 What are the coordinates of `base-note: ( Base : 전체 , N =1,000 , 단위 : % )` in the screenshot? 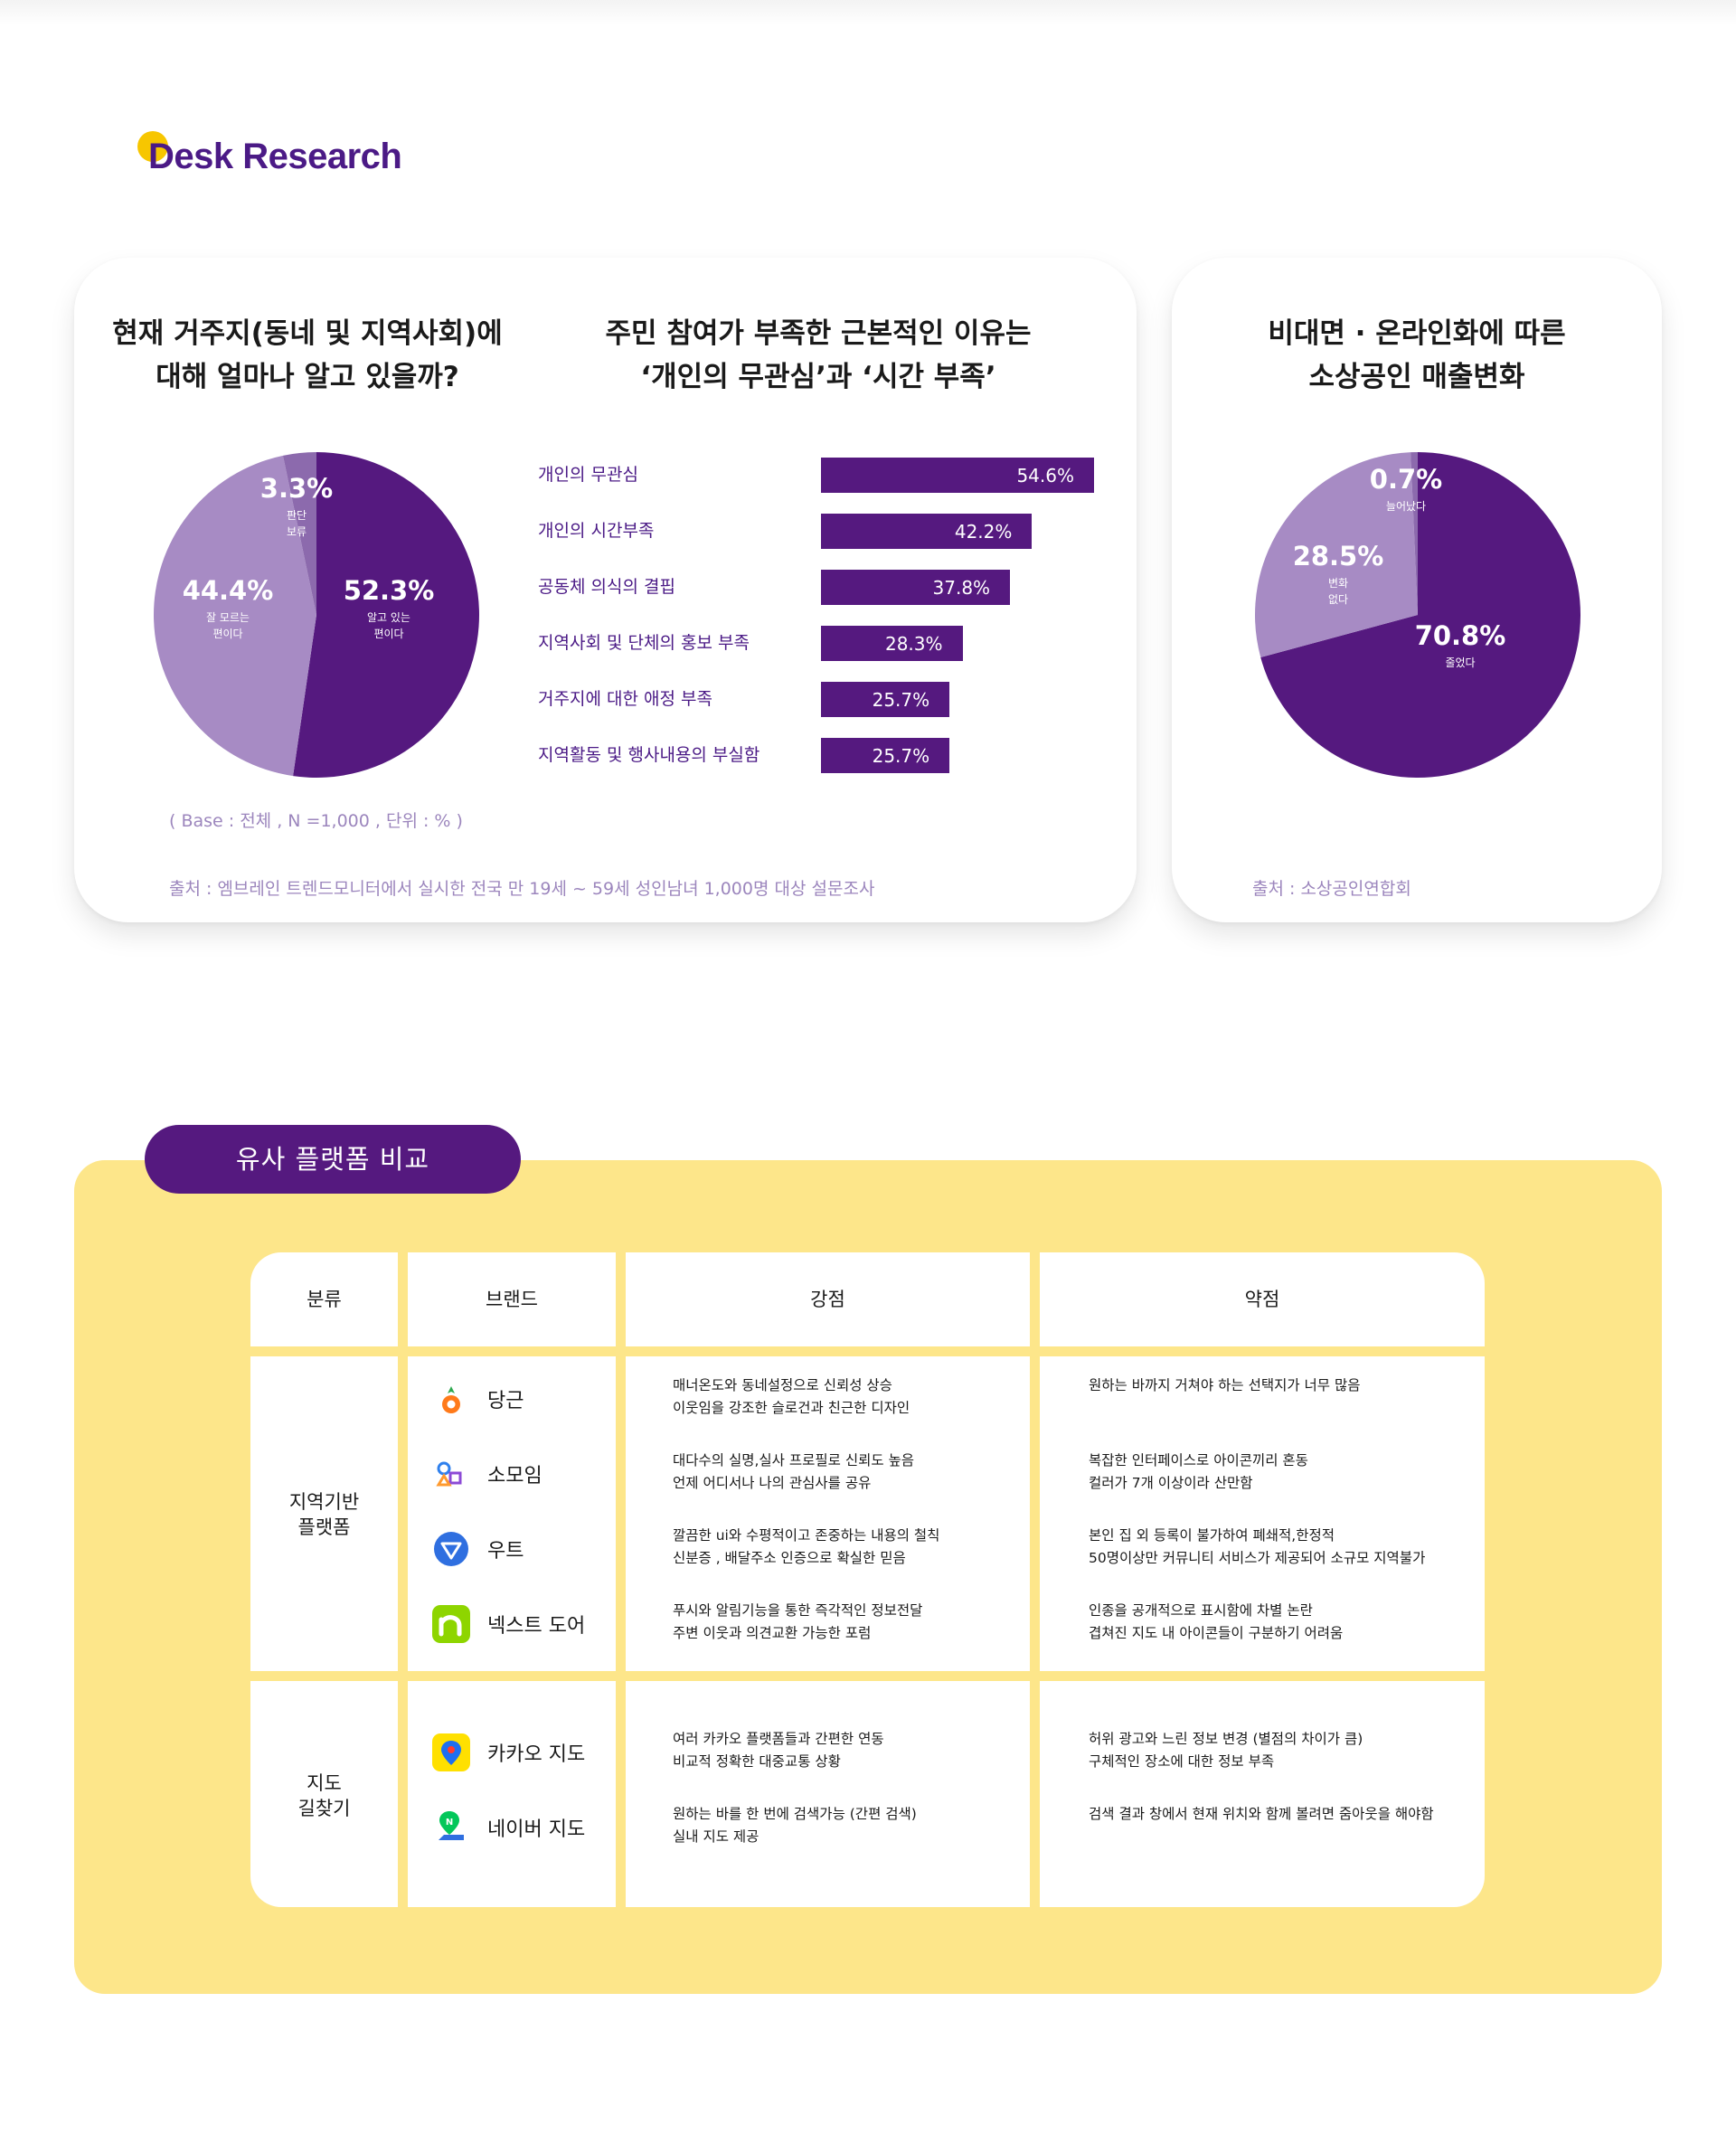 It's located at (316, 821).